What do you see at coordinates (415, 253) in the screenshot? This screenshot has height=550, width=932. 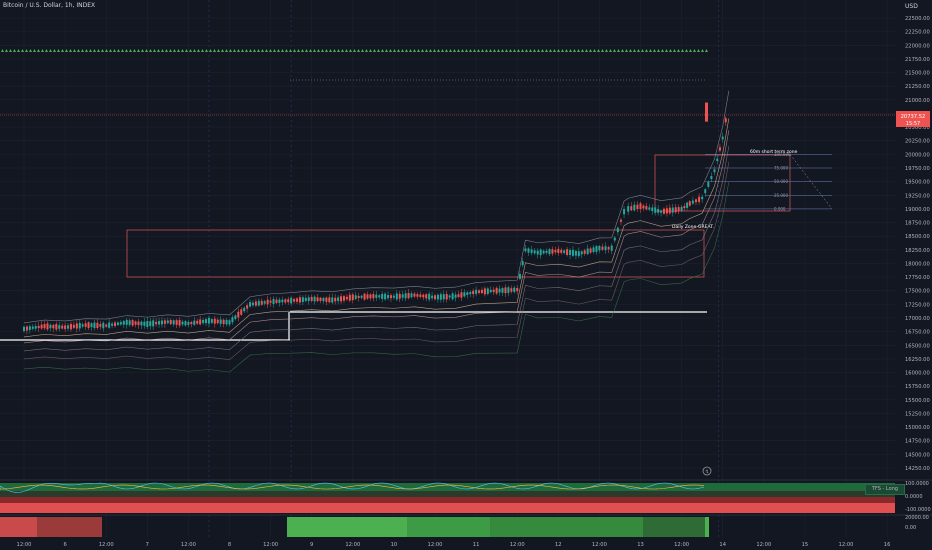 I see `daily-zone-box` at bounding box center [415, 253].